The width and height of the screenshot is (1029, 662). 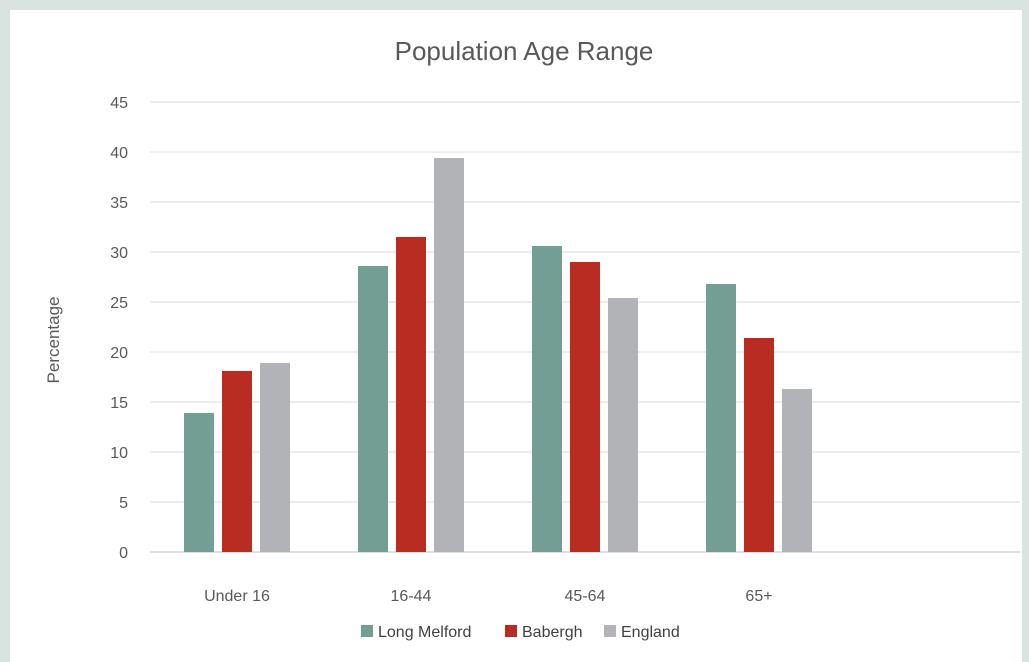 What do you see at coordinates (650, 632) in the screenshot?
I see `legend-label: England` at bounding box center [650, 632].